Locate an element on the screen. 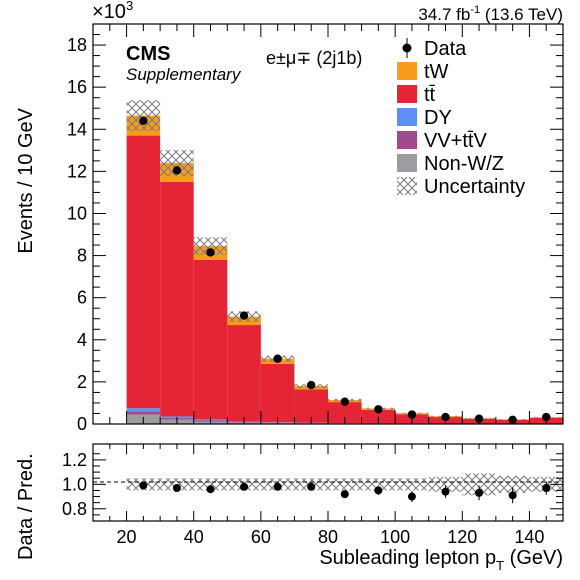 Image resolution: width=580 pixels, height=580 pixels. ratio-uncertainty-band is located at coordinates (344, 484).